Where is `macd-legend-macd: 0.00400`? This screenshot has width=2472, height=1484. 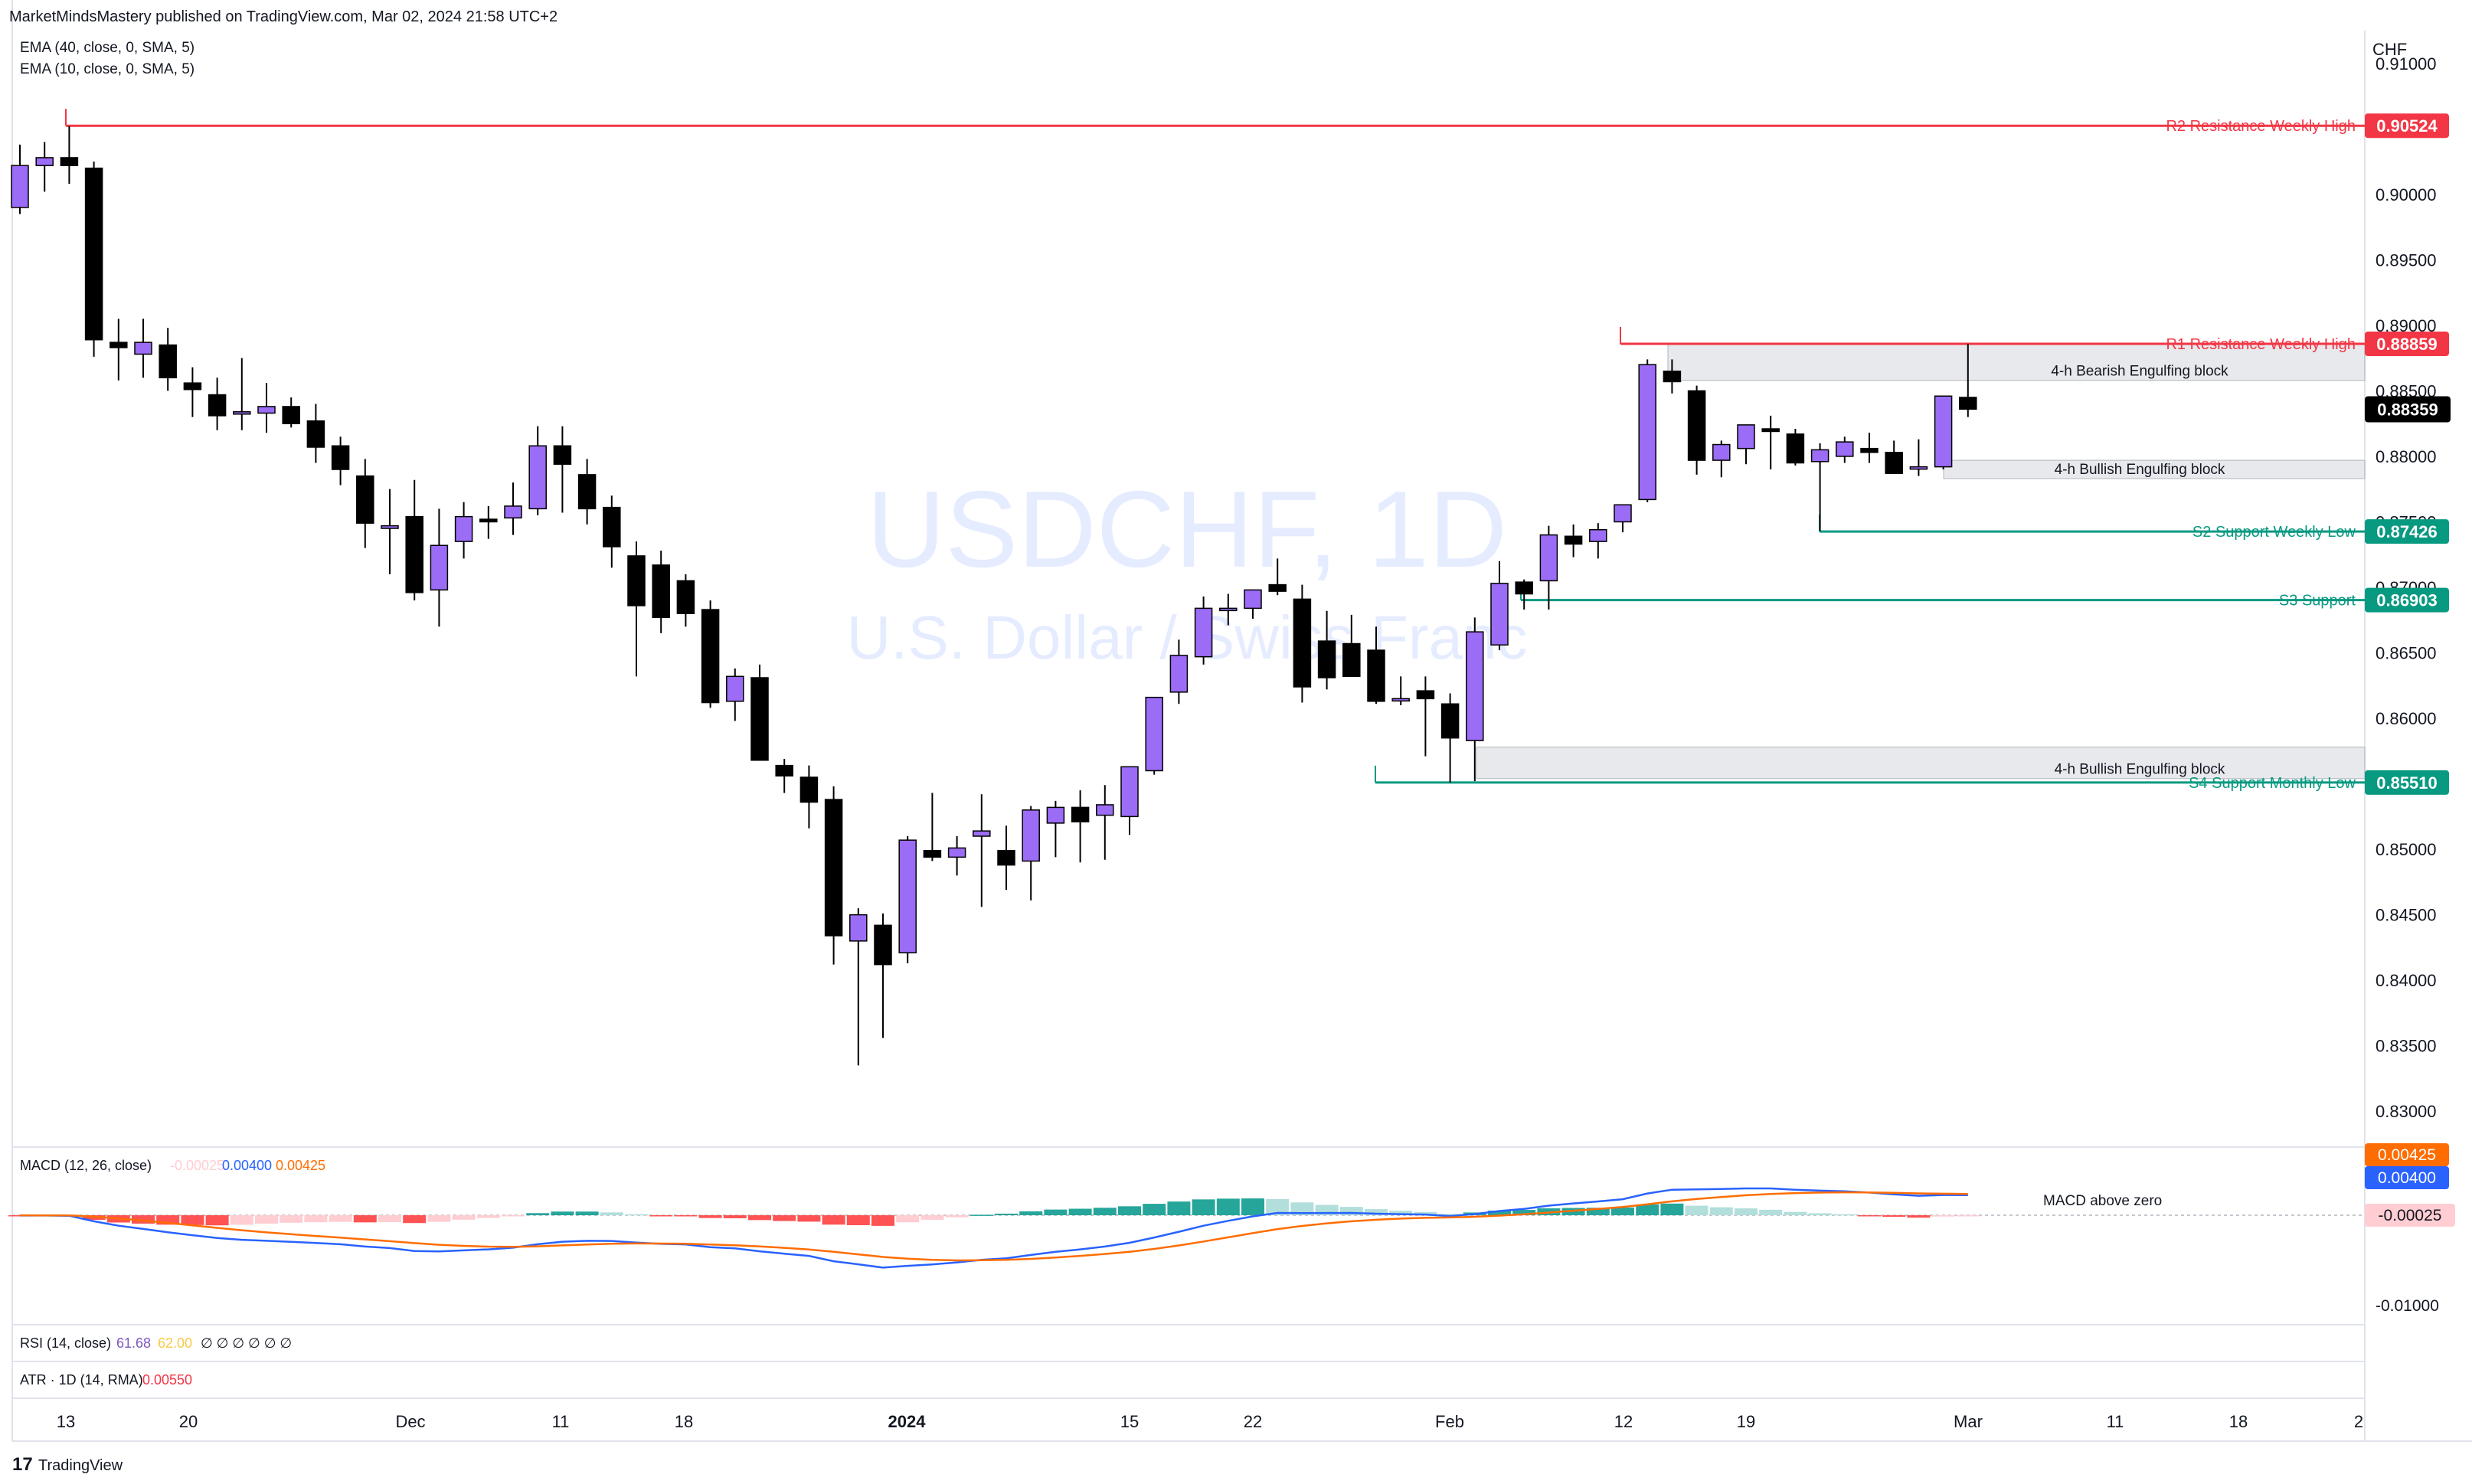 macd-legend-macd: 0.00400 is located at coordinates (247, 1165).